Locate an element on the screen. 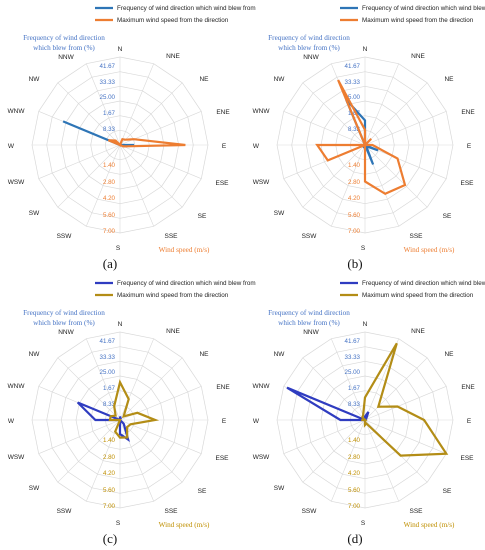 The height and width of the screenshot is (550, 485). direction-label: ESE is located at coordinates (467, 183).